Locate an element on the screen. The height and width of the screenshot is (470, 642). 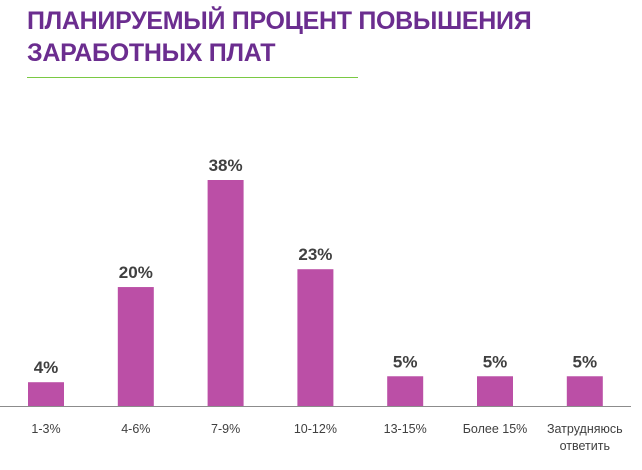
data-label: 23% is located at coordinates (315, 254).